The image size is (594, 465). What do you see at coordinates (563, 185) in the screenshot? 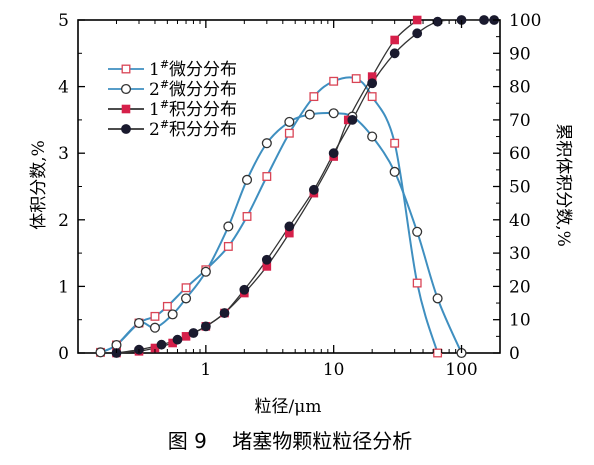
I see `y-axis-right-title: 累积体积分数,%` at bounding box center [563, 185].